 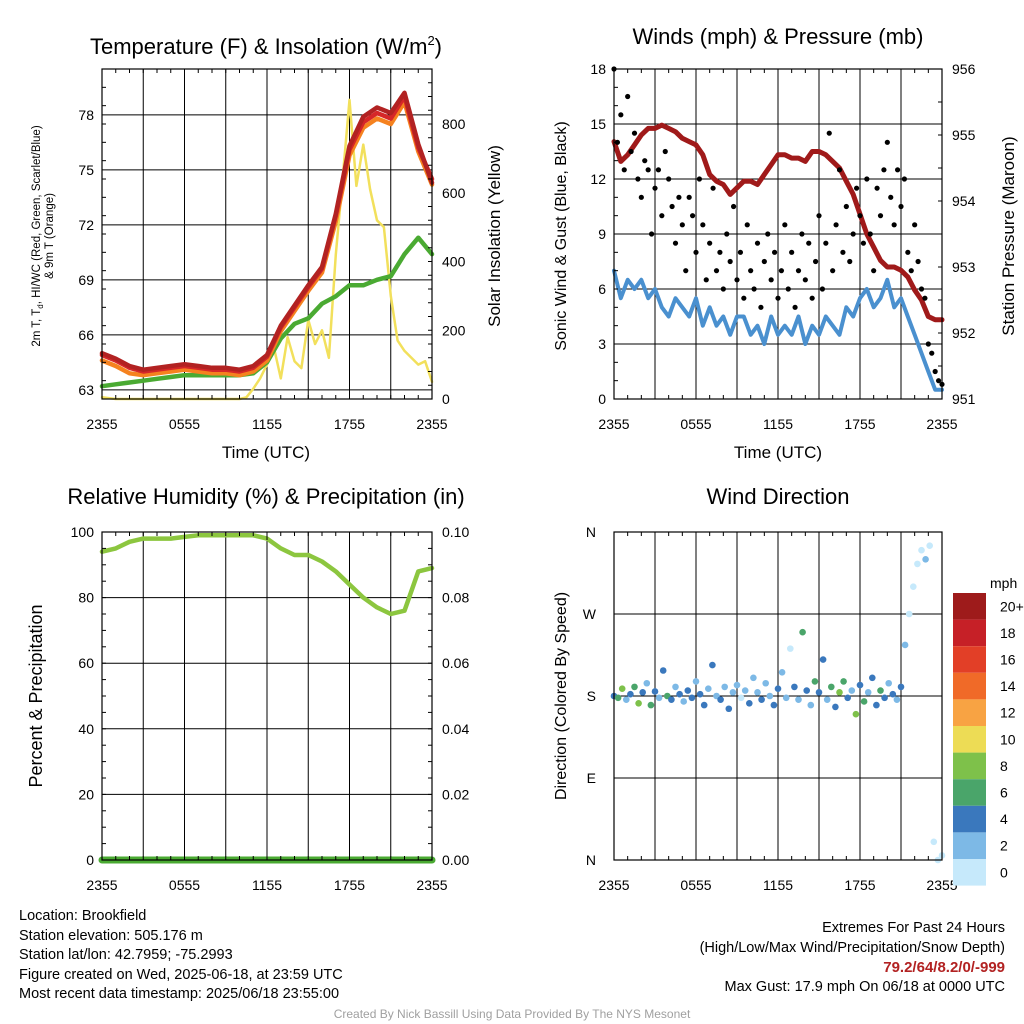 What do you see at coordinates (613, 885) in the screenshot?
I see `wind-direction-x-tick-label: 2355` at bounding box center [613, 885].